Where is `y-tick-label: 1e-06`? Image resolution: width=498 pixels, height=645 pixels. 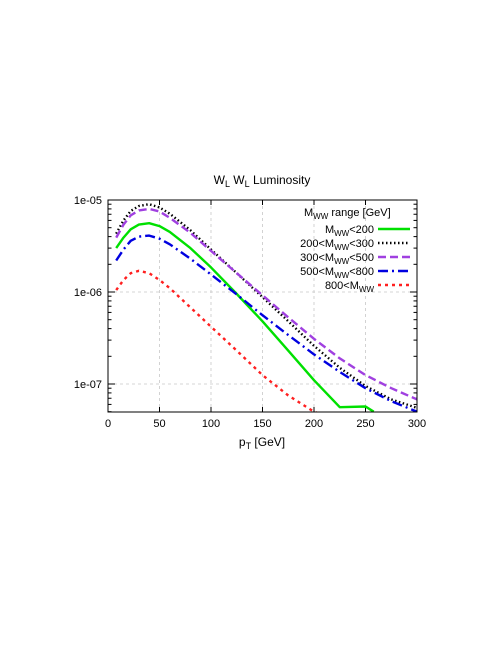 y-tick-label: 1e-06 is located at coordinates (88, 293).